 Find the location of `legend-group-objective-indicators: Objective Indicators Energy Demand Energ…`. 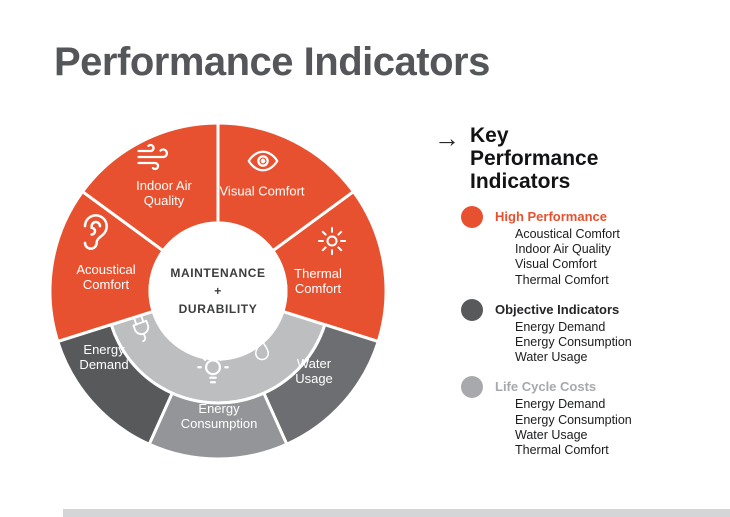

legend-group-objective-indicators: Objective Indicators Energy Demand Energ… is located at coordinates (580, 332).